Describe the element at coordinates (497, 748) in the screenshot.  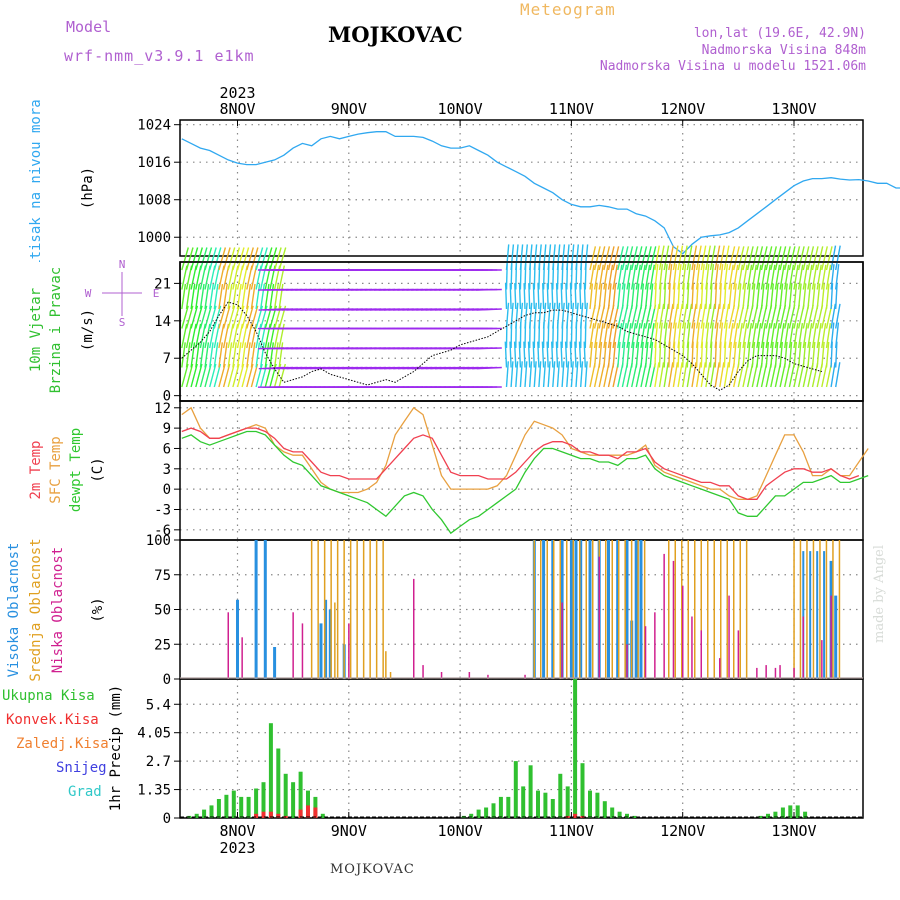
I see `precip-bars-layer` at that location.